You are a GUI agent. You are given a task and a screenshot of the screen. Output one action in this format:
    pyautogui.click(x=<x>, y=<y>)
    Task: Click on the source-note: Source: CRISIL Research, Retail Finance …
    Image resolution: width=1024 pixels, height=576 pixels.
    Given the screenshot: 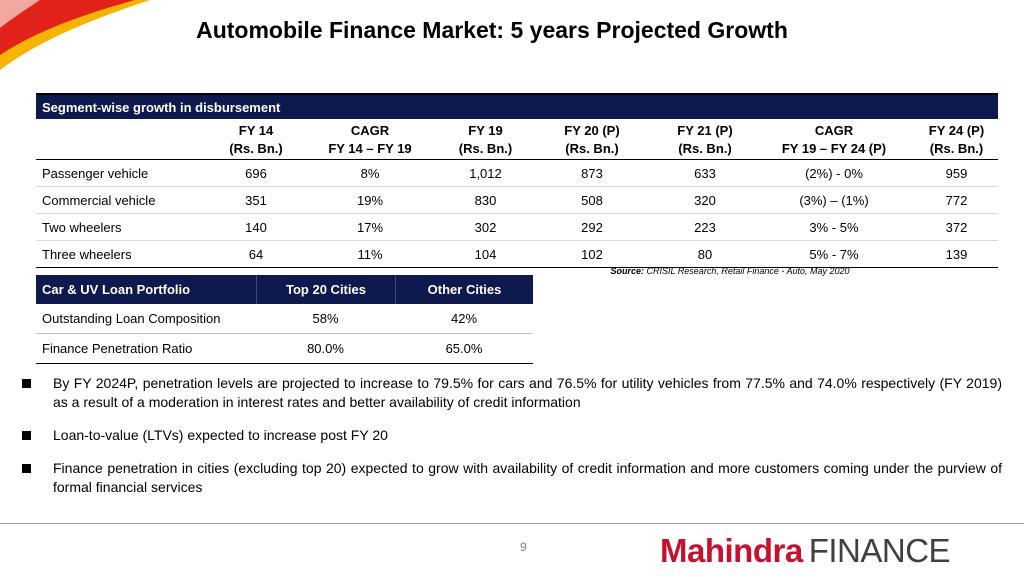 What is the action you would take?
    pyautogui.click(x=730, y=271)
    